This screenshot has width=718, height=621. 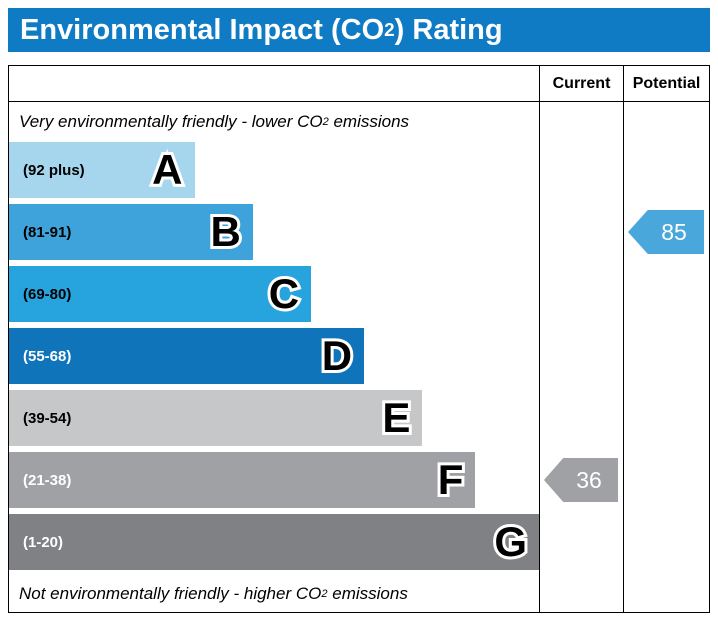 I want to click on band-letter: C, so click(x=284, y=294).